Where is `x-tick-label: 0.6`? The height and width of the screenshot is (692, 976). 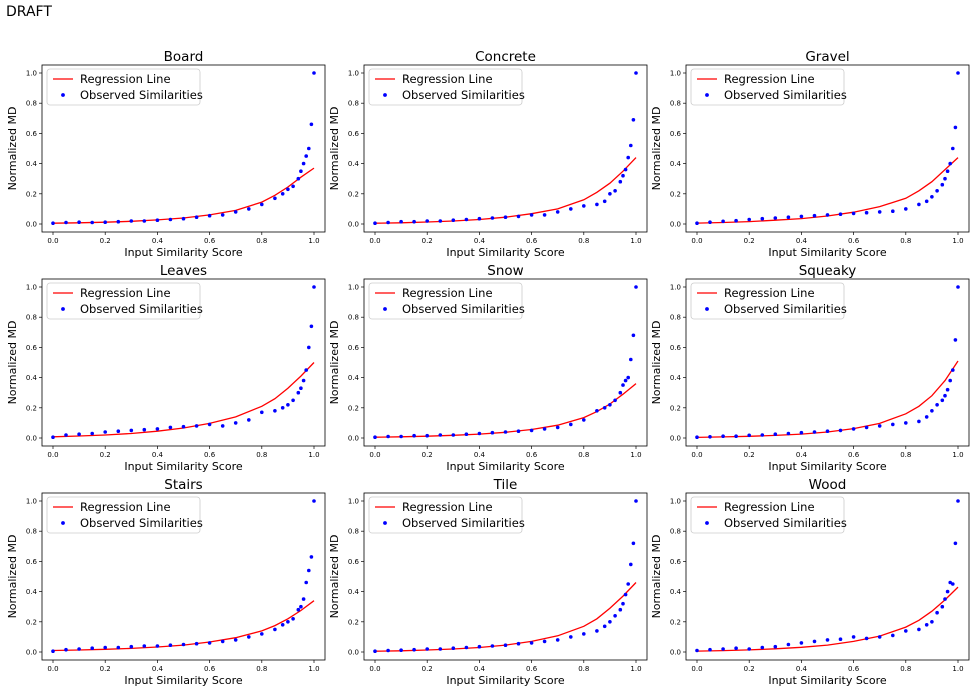
x-tick-label: 0.6 is located at coordinates (532, 241).